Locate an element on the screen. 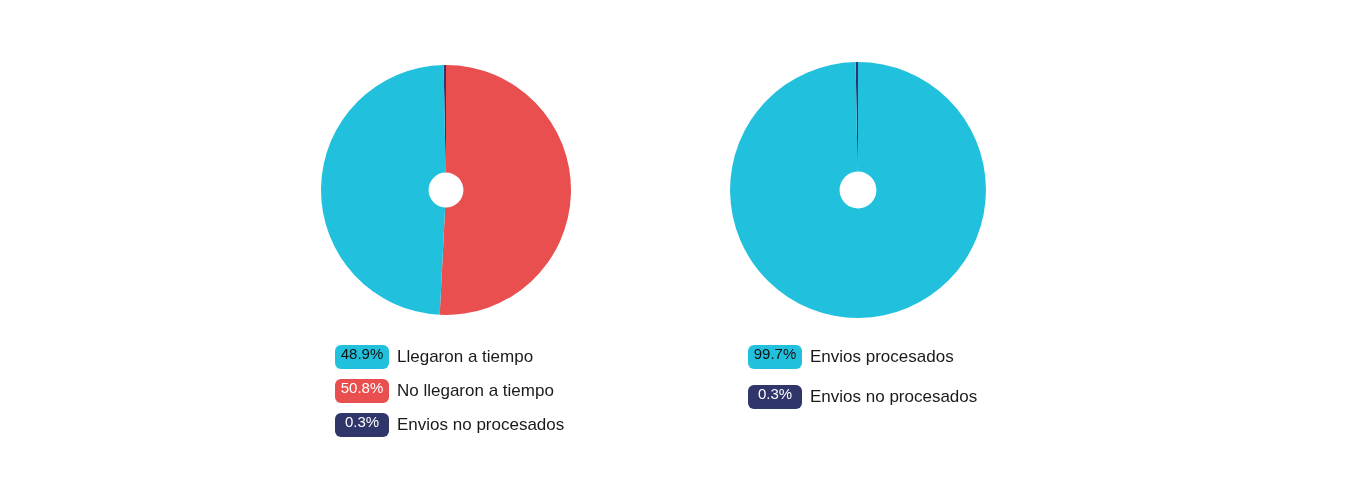 This screenshot has height=478, width=1366. legend-label: Envios procesados is located at coordinates (882, 357).